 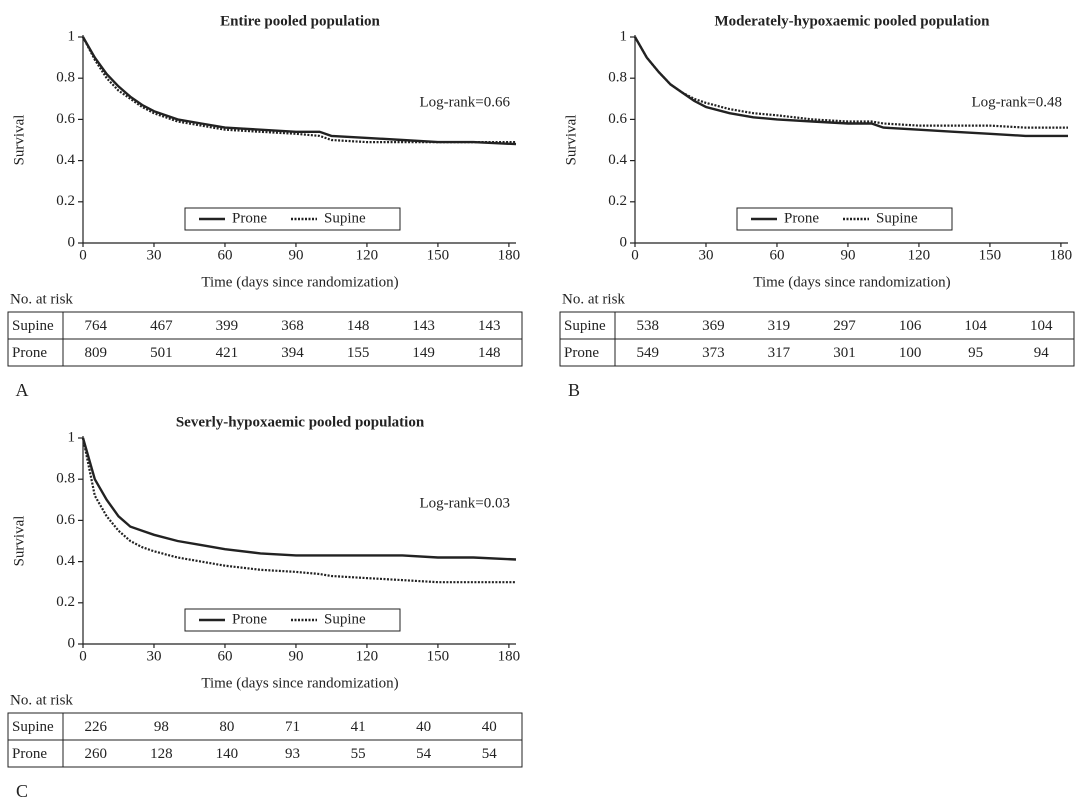 I want to click on risk-count: 128, so click(x=161, y=754).